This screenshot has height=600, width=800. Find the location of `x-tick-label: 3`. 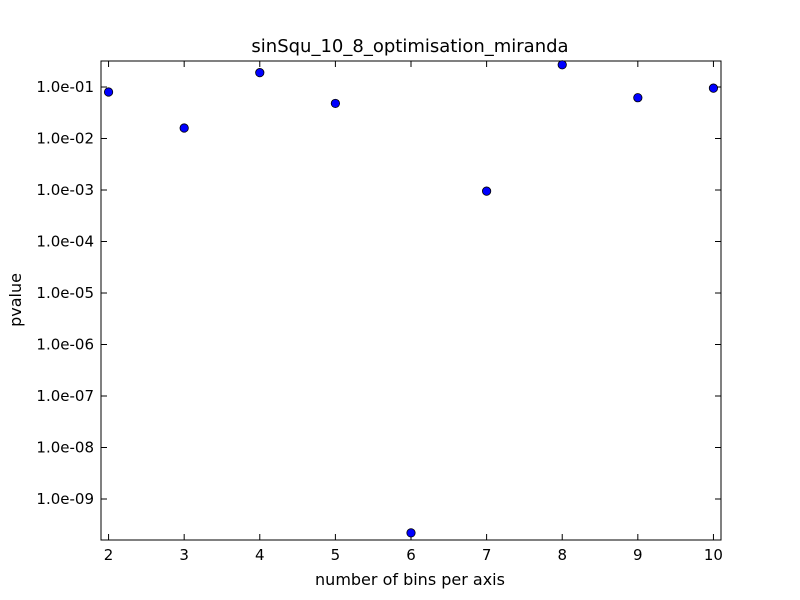

x-tick-label: 3 is located at coordinates (184, 555).